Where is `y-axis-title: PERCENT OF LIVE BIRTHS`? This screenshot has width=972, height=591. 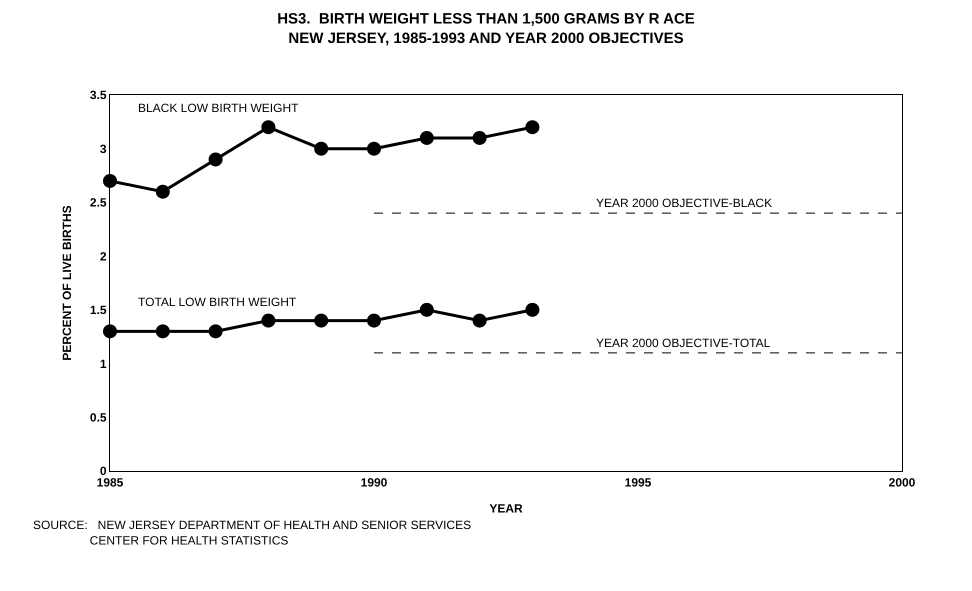 y-axis-title: PERCENT OF LIVE BIRTHS is located at coordinates (67, 283).